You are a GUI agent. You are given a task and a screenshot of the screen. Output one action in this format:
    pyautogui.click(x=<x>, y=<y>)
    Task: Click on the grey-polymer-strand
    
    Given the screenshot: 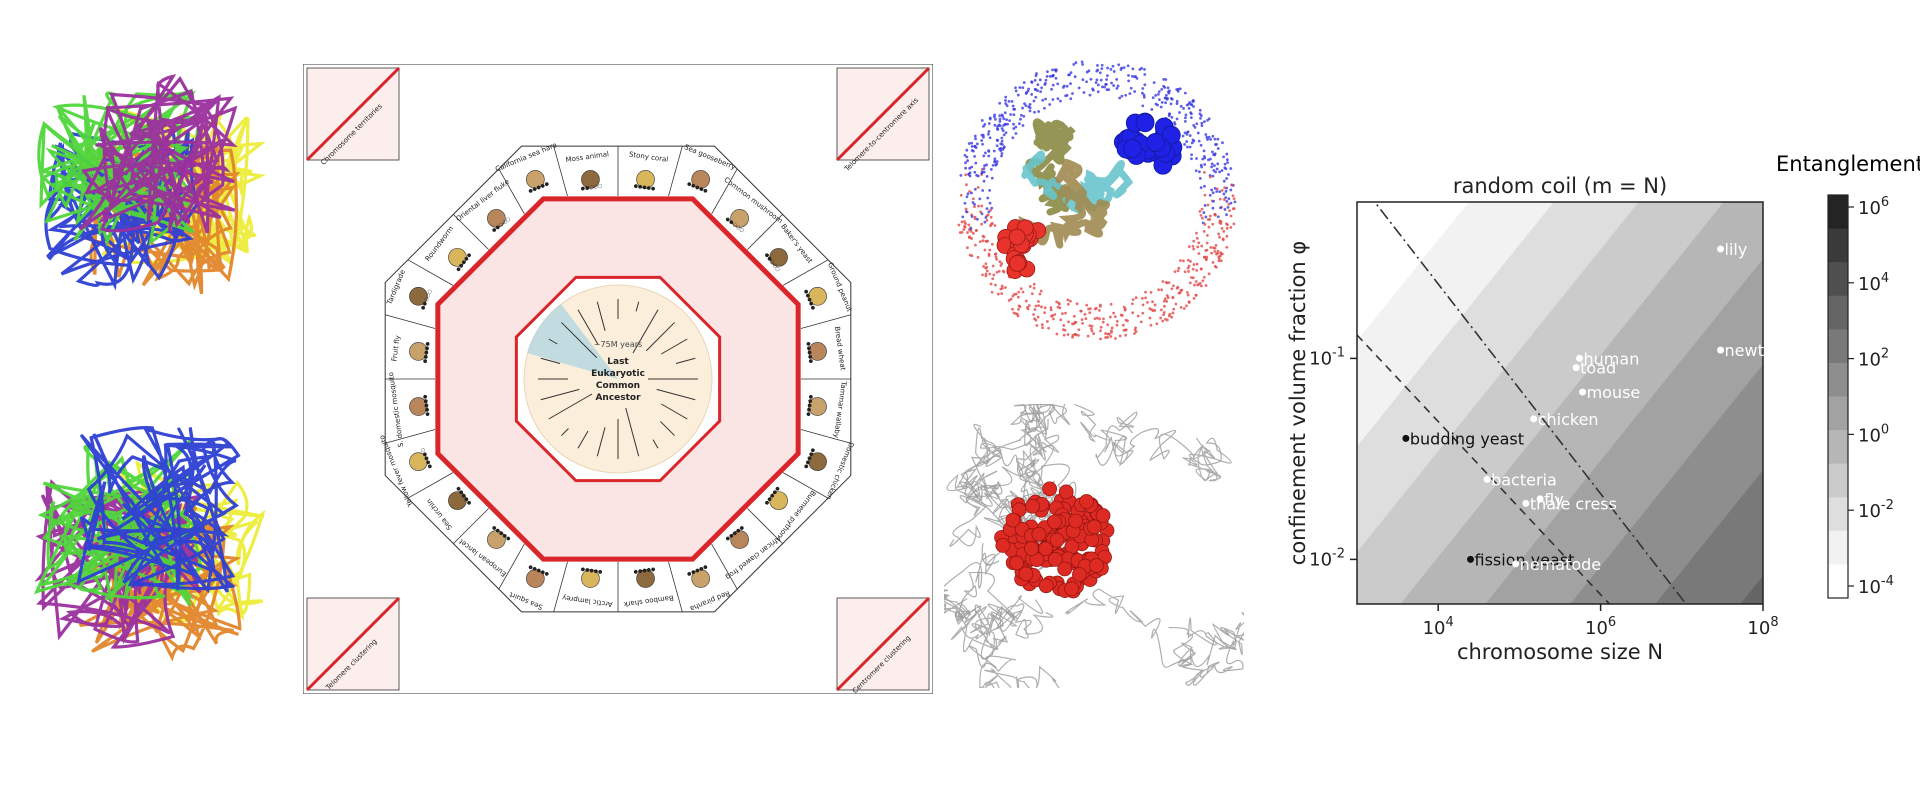 What is the action you would take?
    pyautogui.click(x=1168, y=455)
    